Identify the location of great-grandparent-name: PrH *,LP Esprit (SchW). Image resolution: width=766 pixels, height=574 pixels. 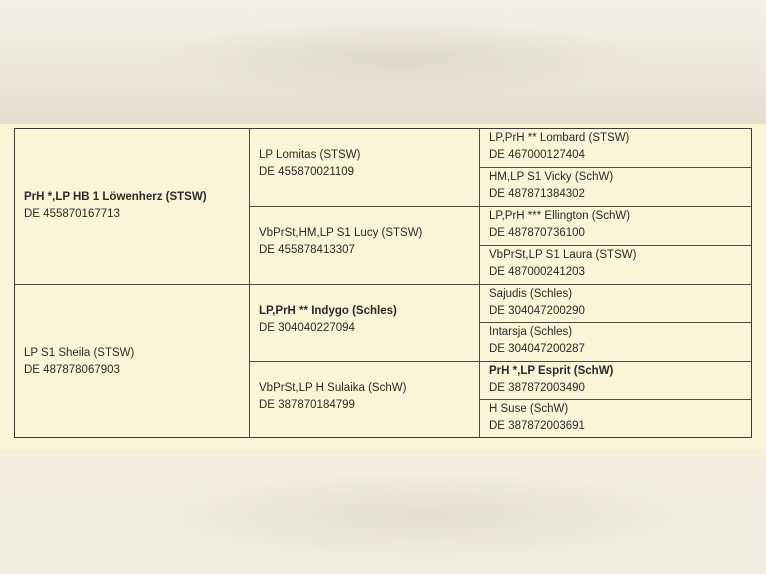
(551, 371).